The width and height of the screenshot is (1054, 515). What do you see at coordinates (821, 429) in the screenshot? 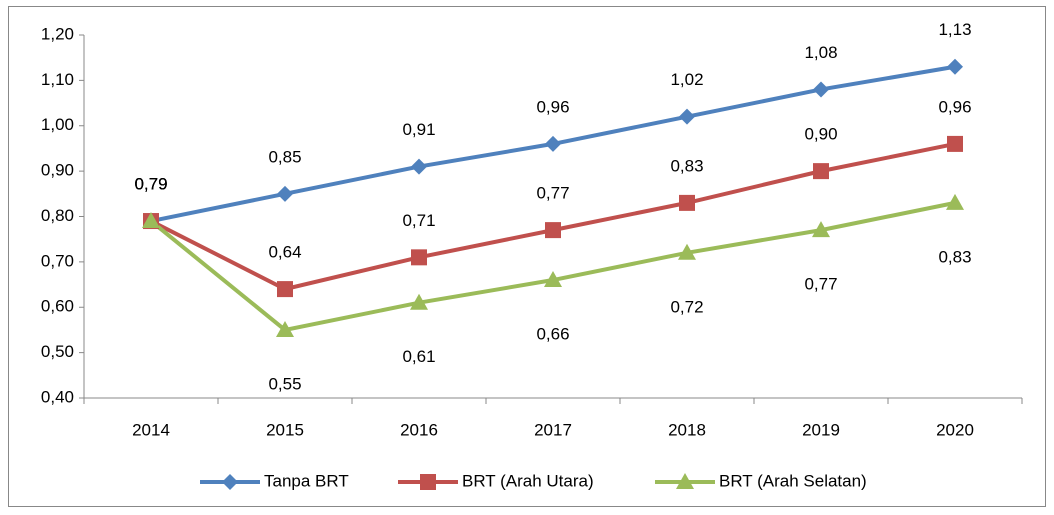
I see `x-tick-label: 2019` at bounding box center [821, 429].